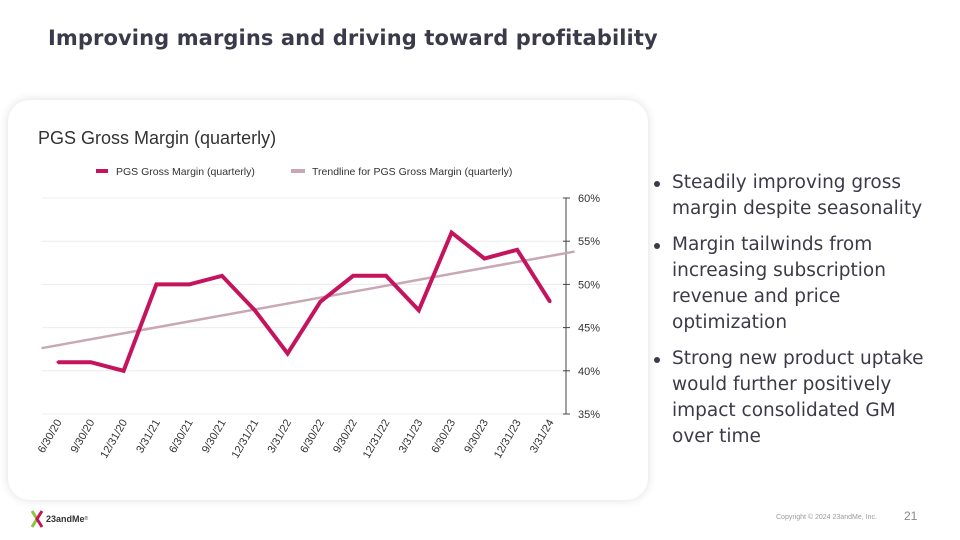 This screenshot has width=960, height=540. Describe the element at coordinates (83, 437) in the screenshot. I see `x-tick-label: 9/30/20` at that location.